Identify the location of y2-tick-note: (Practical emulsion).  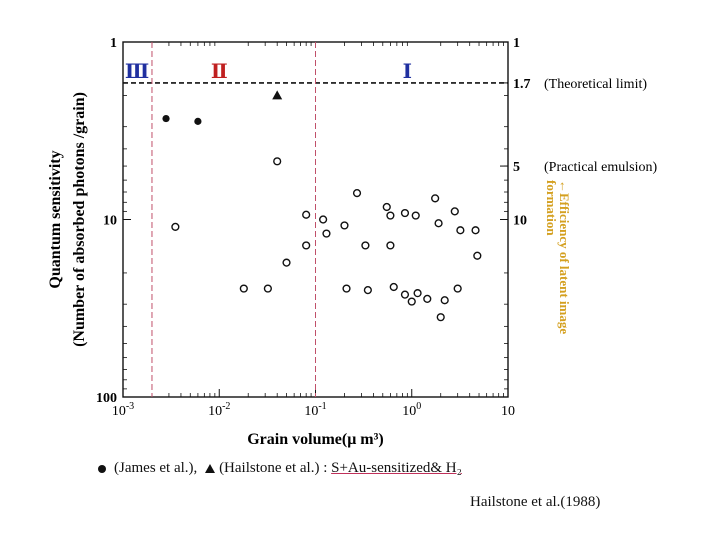
(600, 167).